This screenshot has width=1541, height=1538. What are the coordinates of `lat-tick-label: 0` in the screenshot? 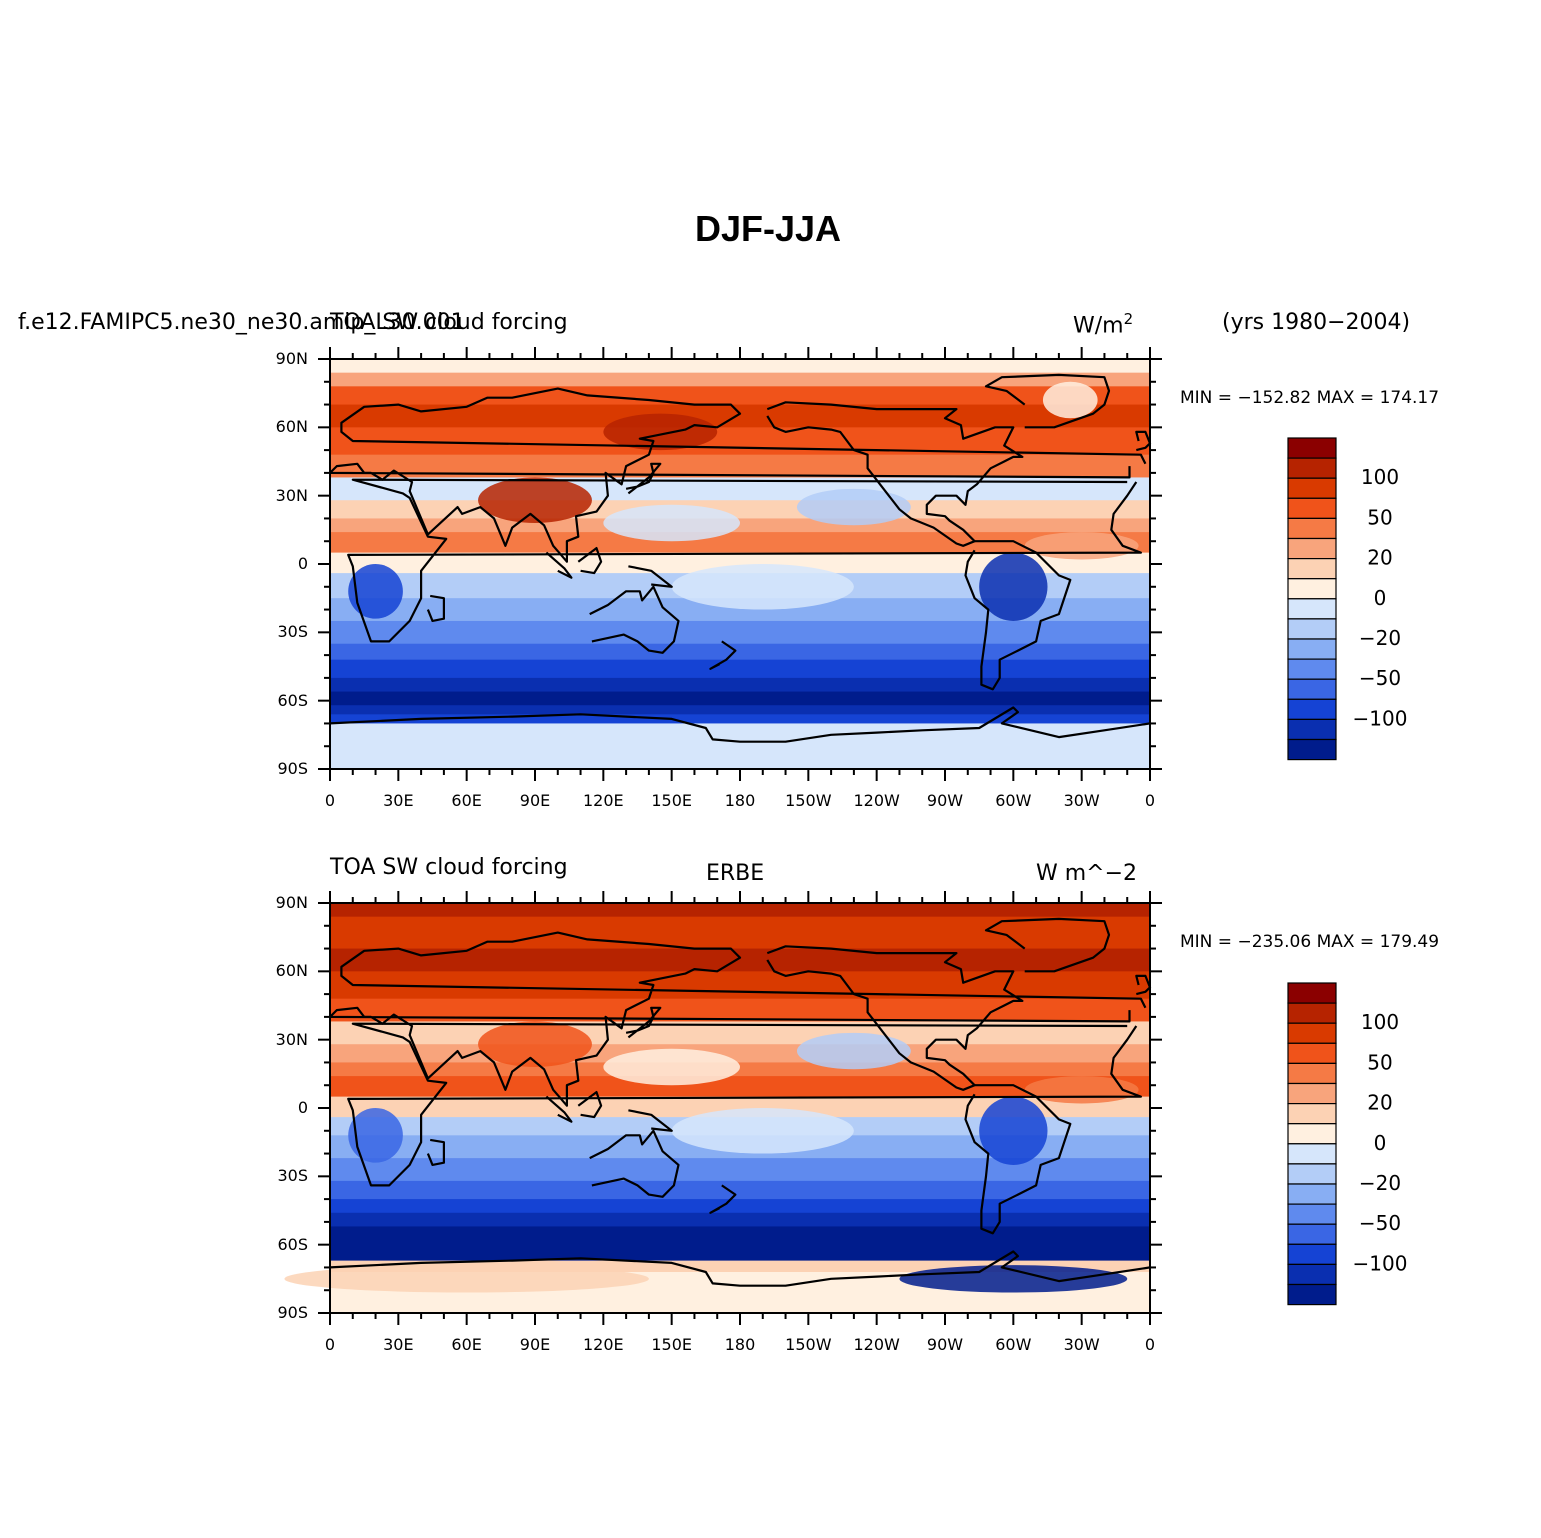 It's located at (302, 563).